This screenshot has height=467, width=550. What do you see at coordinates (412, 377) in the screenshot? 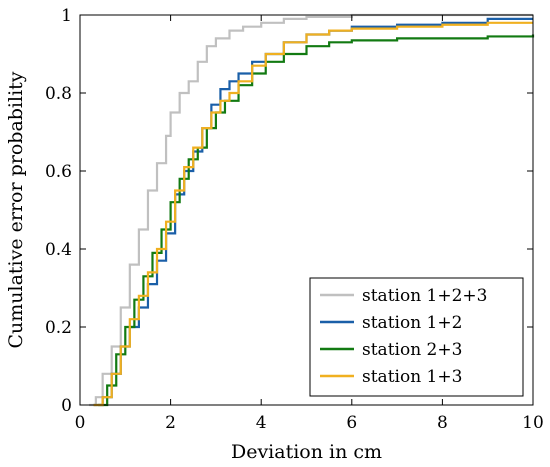
I see `legend-label-4: station 1+3` at bounding box center [412, 377].